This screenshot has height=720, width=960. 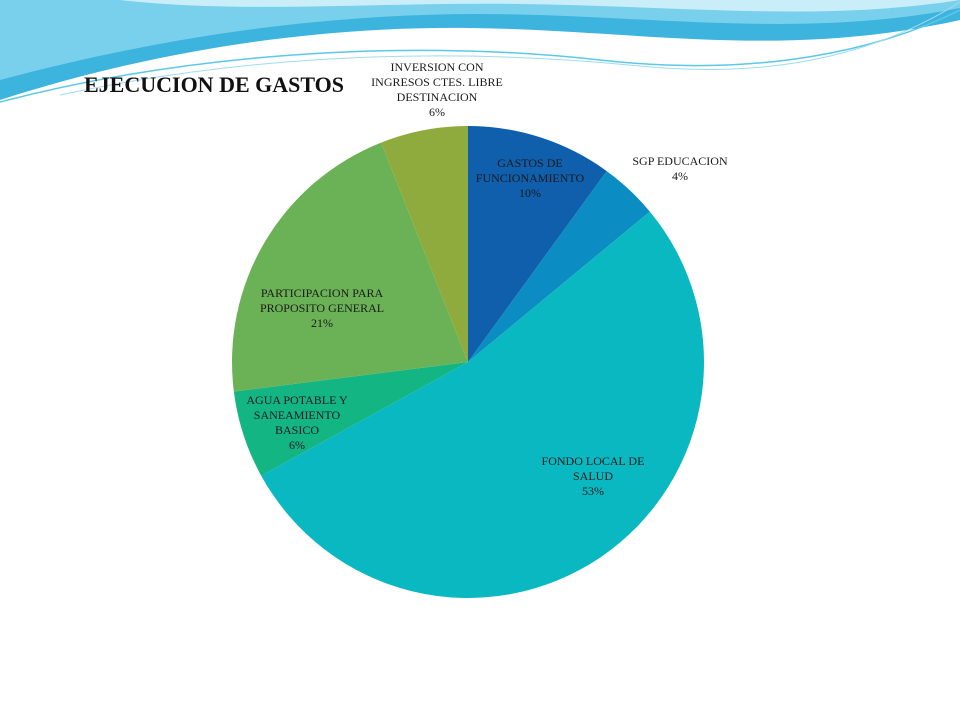 I want to click on slice-label: FONDO LOCAL DE SALUD 53%, so click(x=593, y=476).